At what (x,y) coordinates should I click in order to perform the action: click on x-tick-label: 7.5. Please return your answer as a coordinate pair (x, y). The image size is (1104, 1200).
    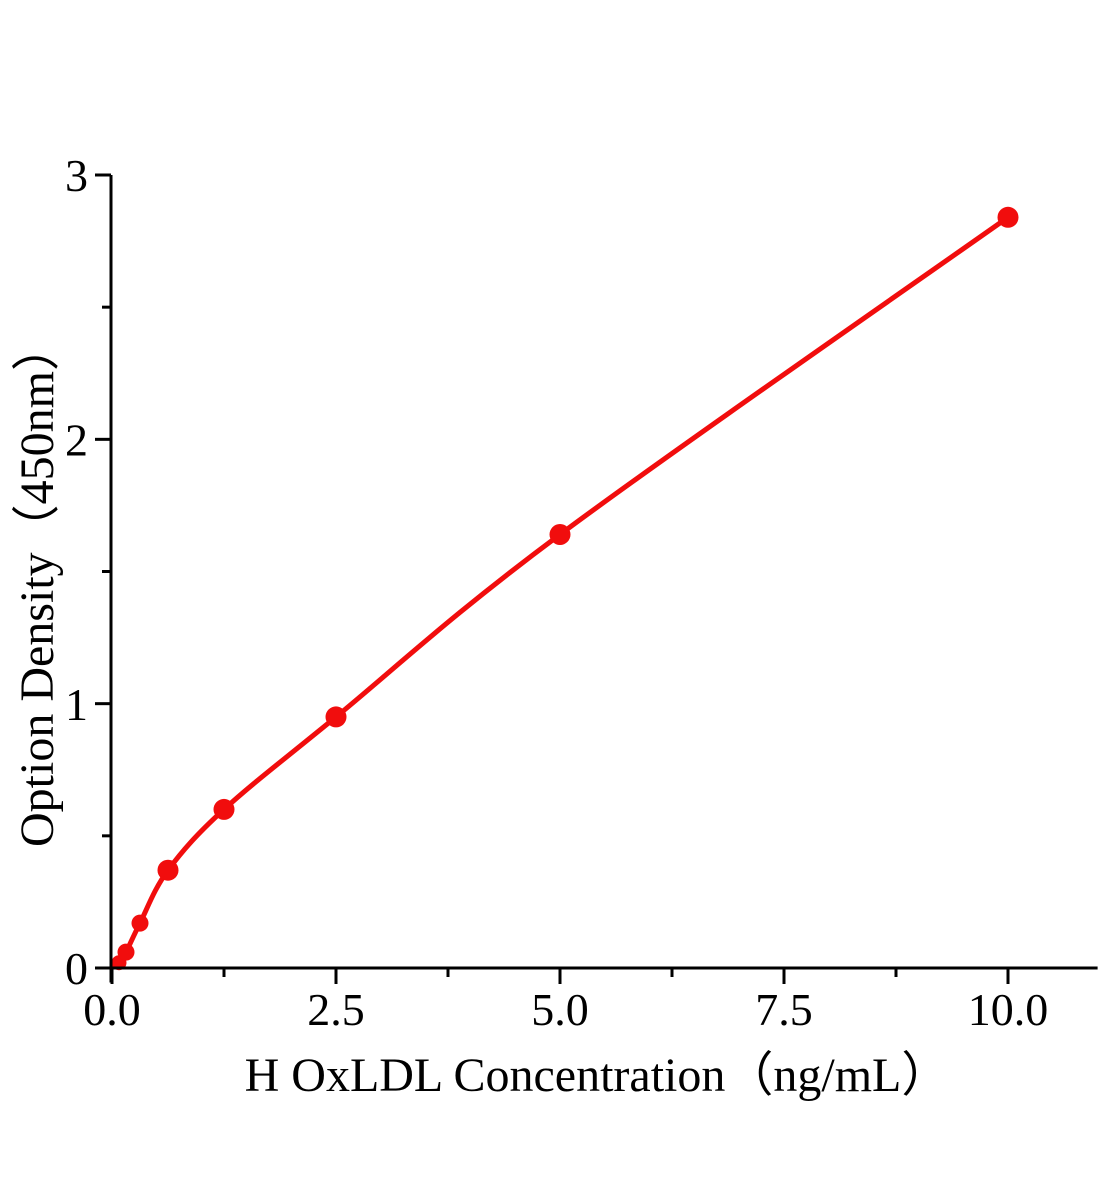
    Looking at the image, I should click on (784, 1009).